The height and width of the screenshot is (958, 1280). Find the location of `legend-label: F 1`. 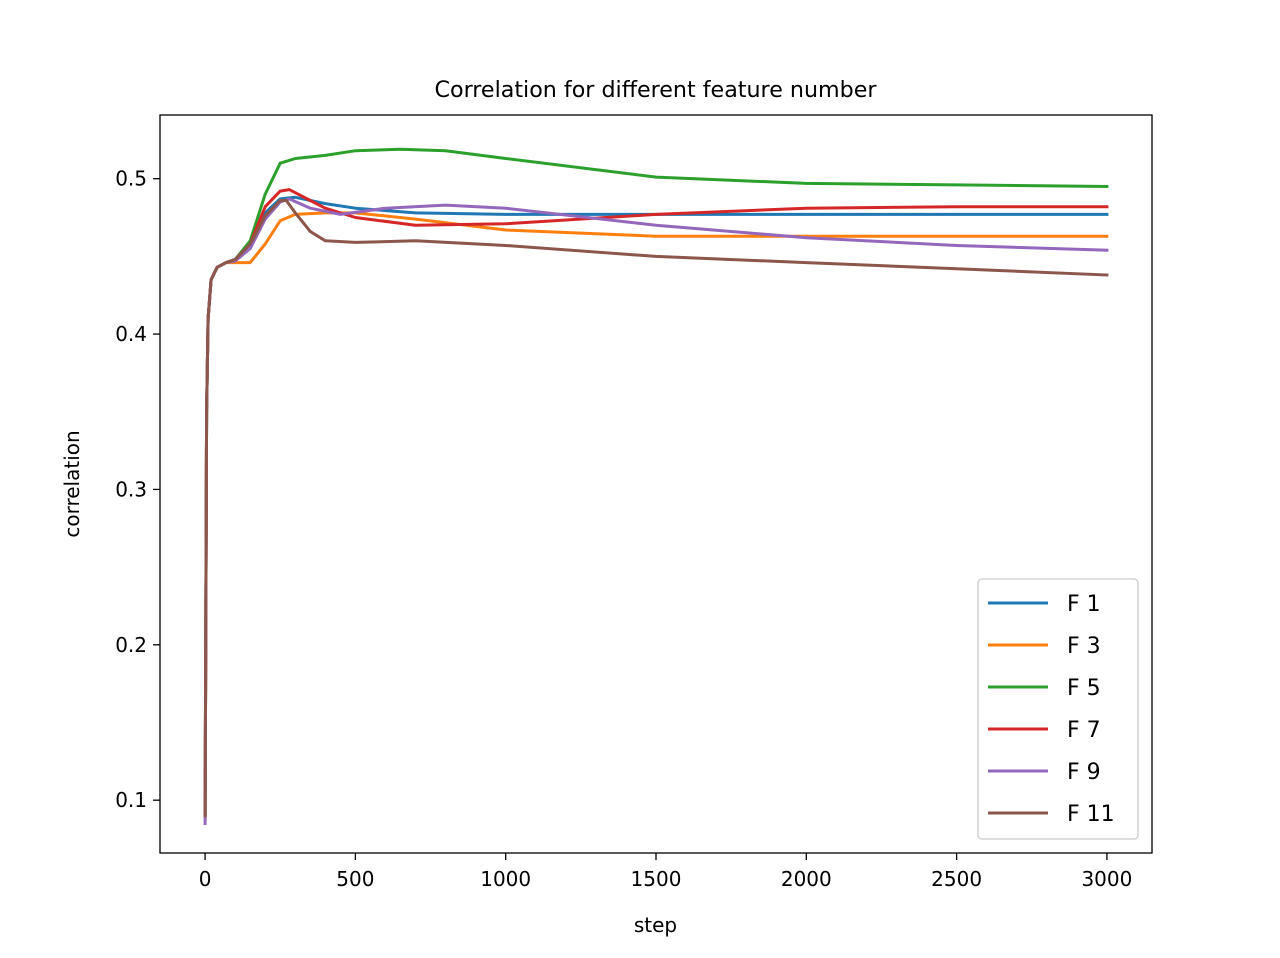

legend-label: F 1 is located at coordinates (1084, 604).